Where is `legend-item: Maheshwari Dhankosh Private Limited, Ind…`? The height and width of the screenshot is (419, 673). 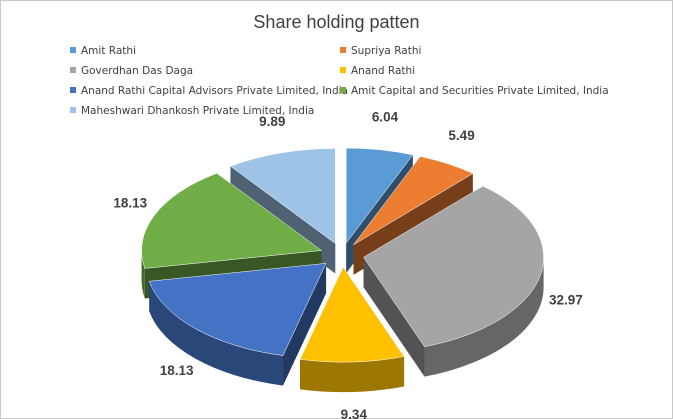
legend-item: Maheshwari Dhankosh Private Limited, Ind… is located at coordinates (192, 111).